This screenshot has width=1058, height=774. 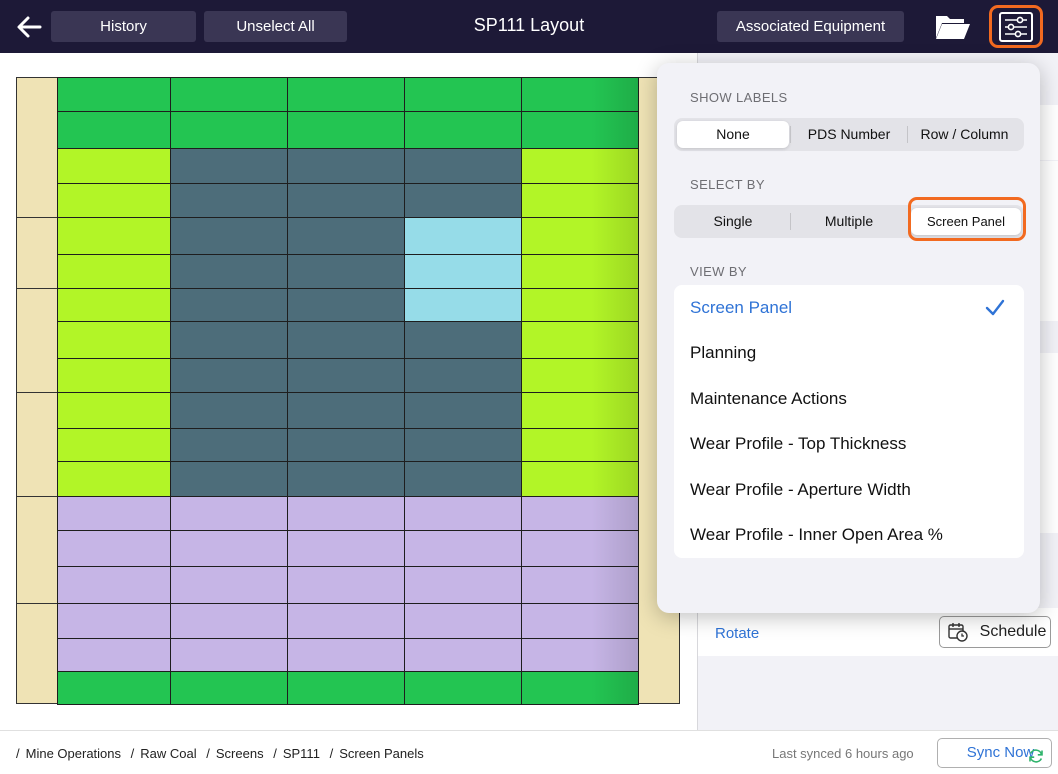 I want to click on sync-now-button: Sync Now, so click(x=994, y=753).